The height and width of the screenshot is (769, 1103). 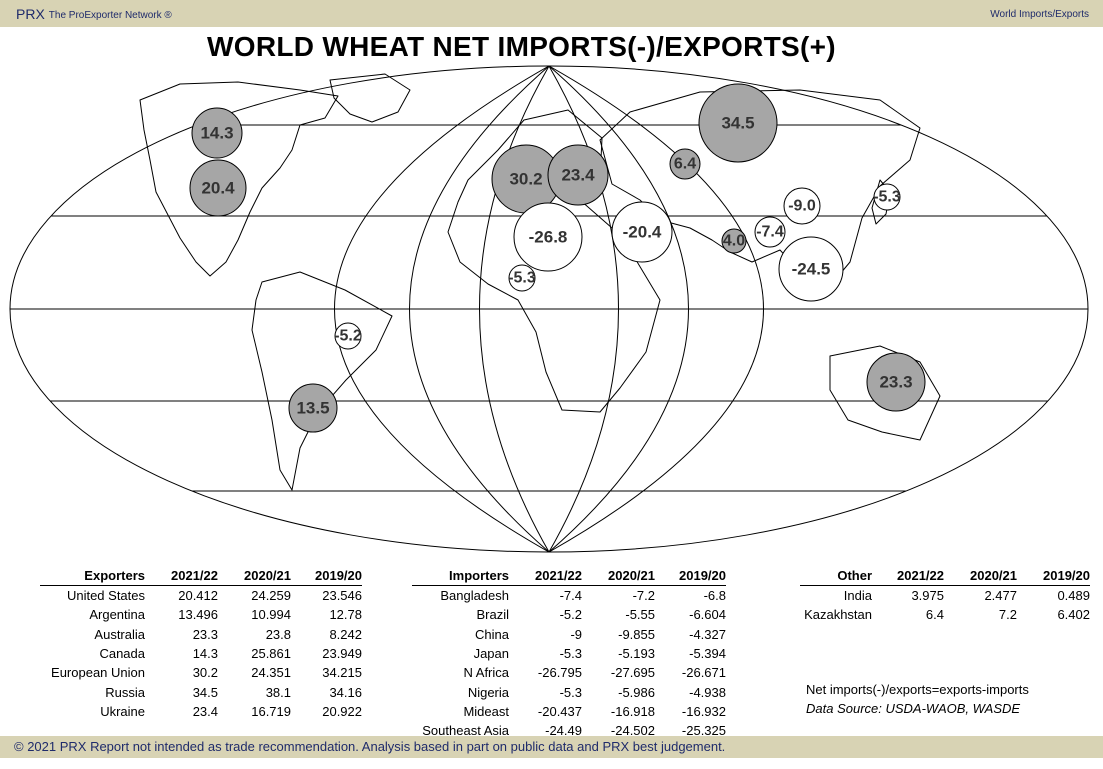 I want to click on importers-header-2: 2020/21, so click(x=618, y=576).